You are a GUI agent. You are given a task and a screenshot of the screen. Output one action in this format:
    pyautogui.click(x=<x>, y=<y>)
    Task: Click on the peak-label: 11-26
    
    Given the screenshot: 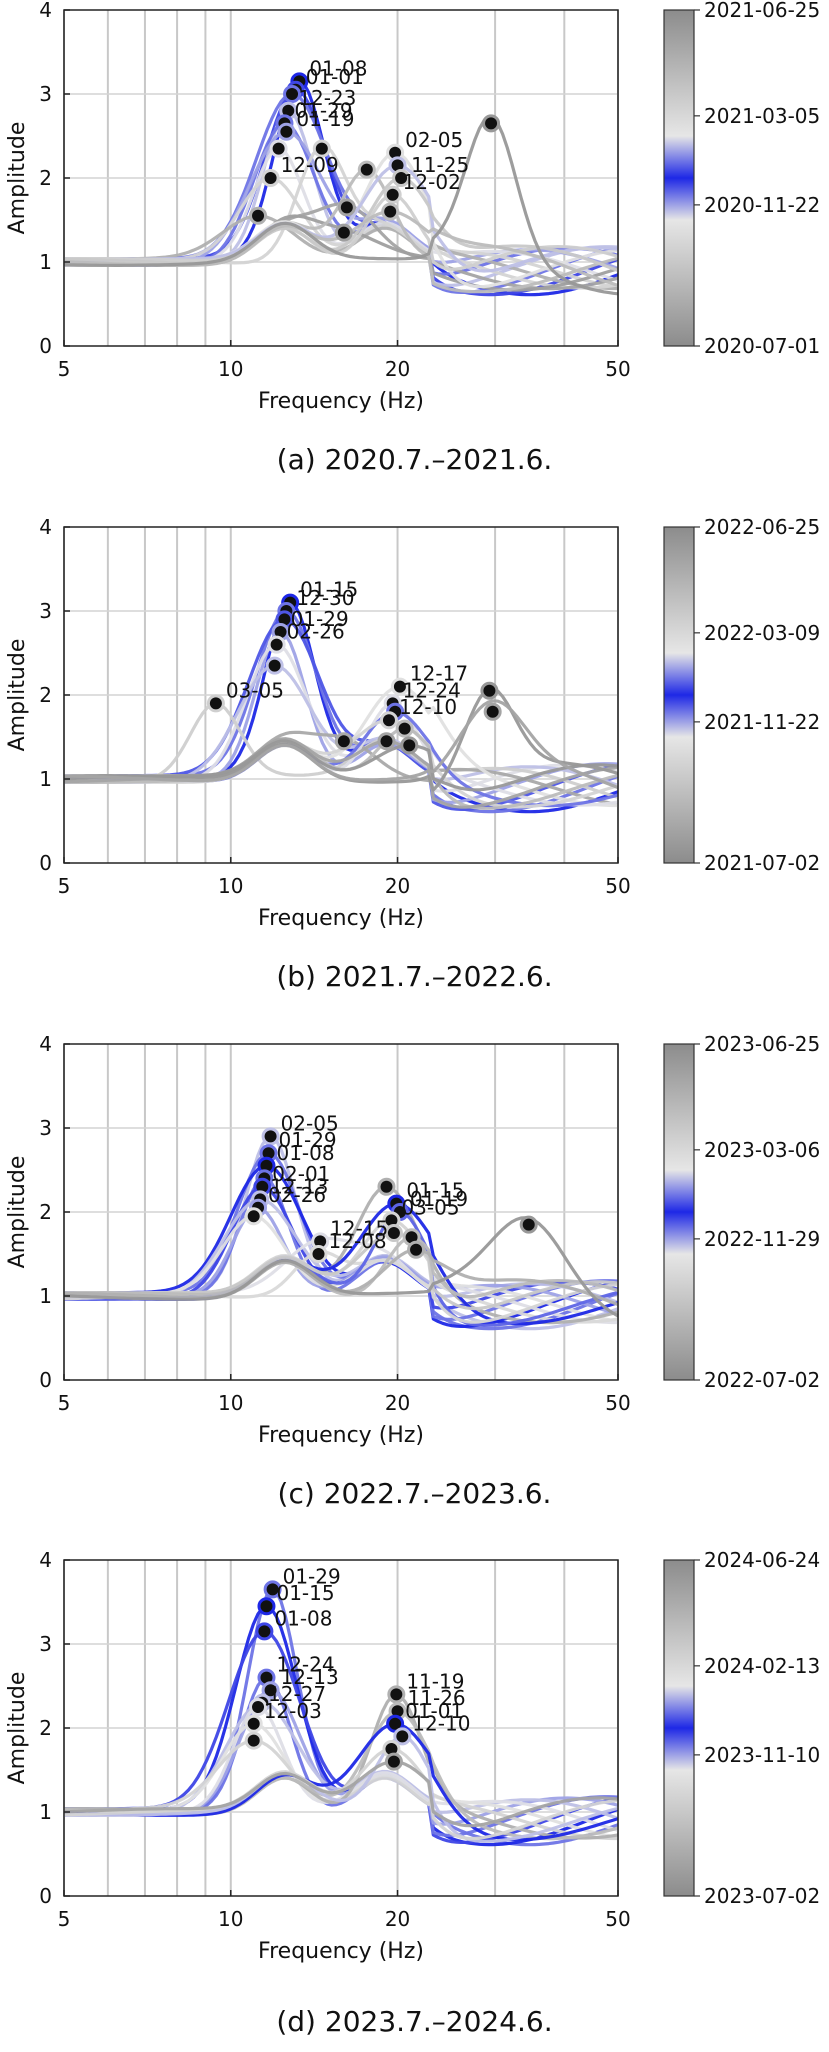 What is the action you would take?
    pyautogui.click(x=437, y=1698)
    